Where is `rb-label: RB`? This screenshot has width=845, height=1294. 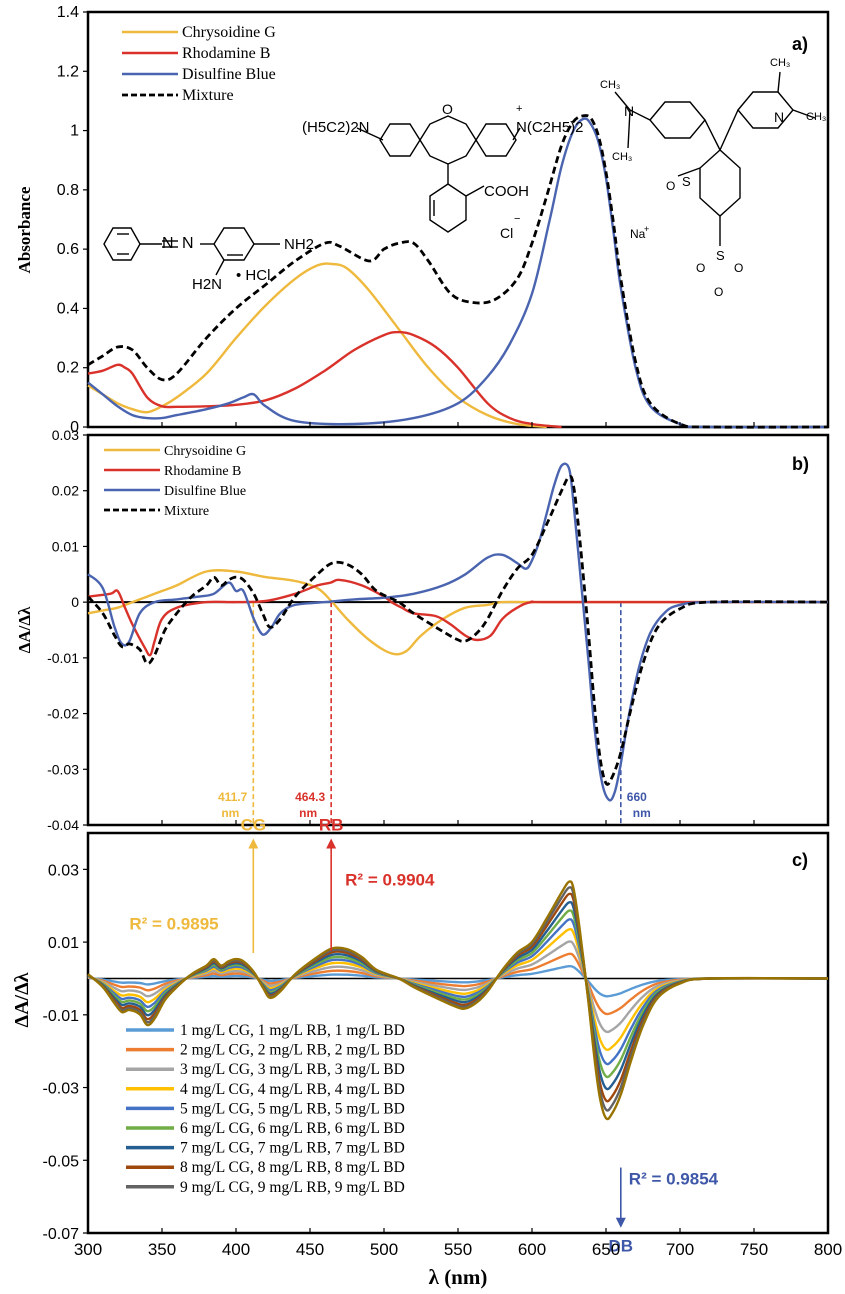
rb-label: RB is located at coordinates (331, 824).